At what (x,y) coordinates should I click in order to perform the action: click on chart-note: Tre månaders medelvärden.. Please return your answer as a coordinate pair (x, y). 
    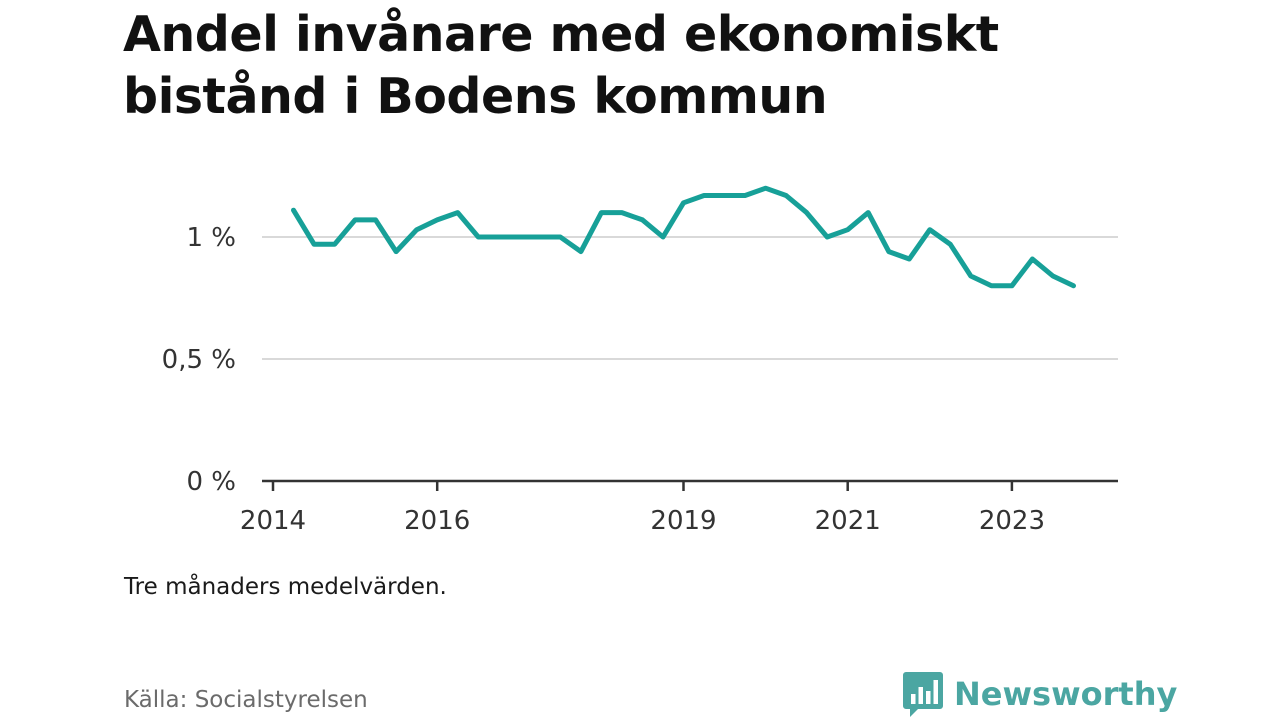
    Looking at the image, I should click on (285, 587).